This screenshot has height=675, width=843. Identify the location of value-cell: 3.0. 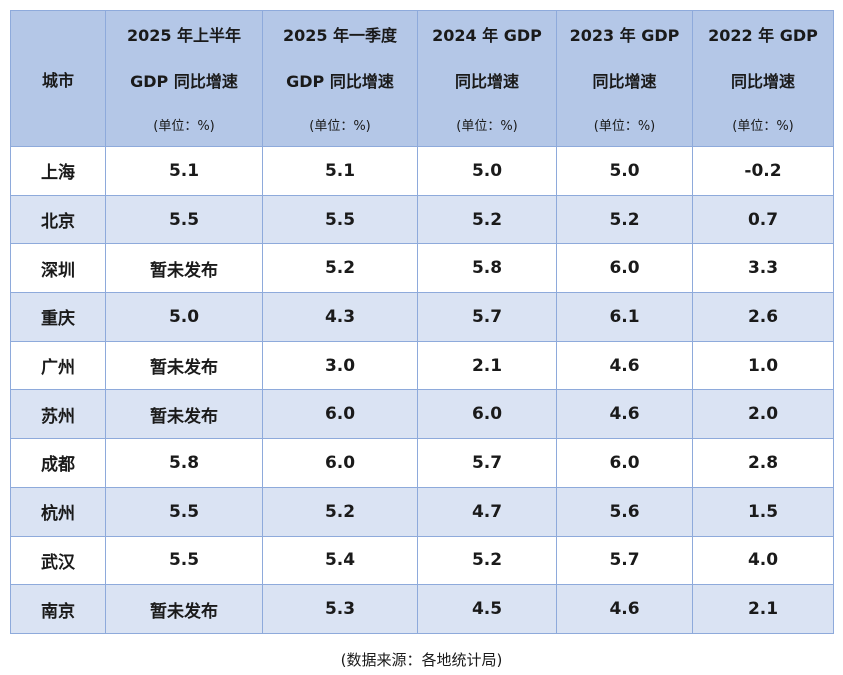
(340, 365).